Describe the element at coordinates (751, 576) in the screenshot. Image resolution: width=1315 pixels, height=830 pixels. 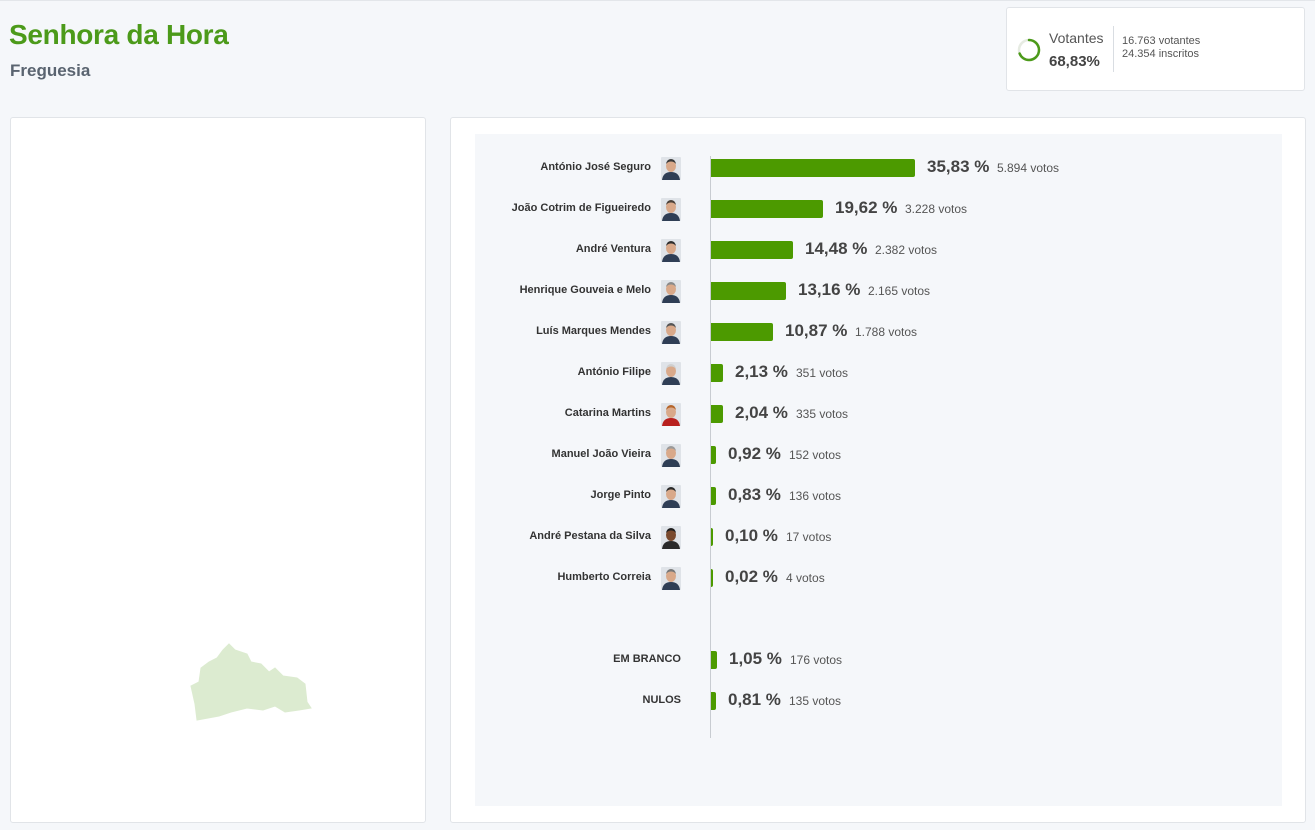
I see `result-percent: 0,02 %` at that location.